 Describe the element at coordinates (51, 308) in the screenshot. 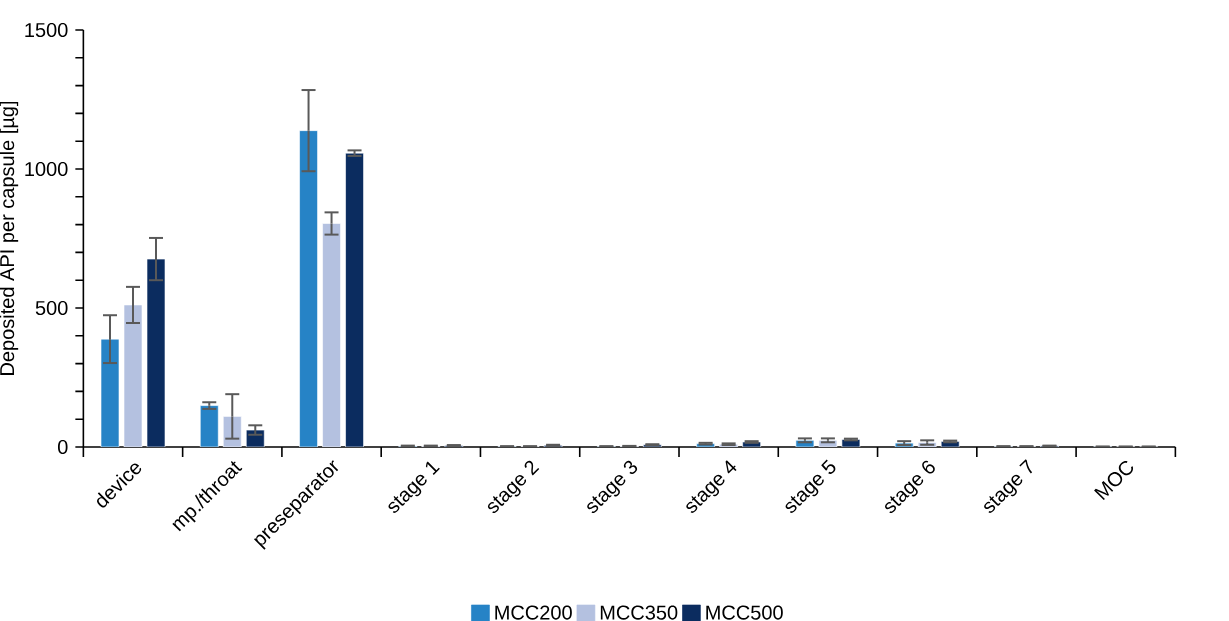

I see `y-tick-label: 500` at that location.